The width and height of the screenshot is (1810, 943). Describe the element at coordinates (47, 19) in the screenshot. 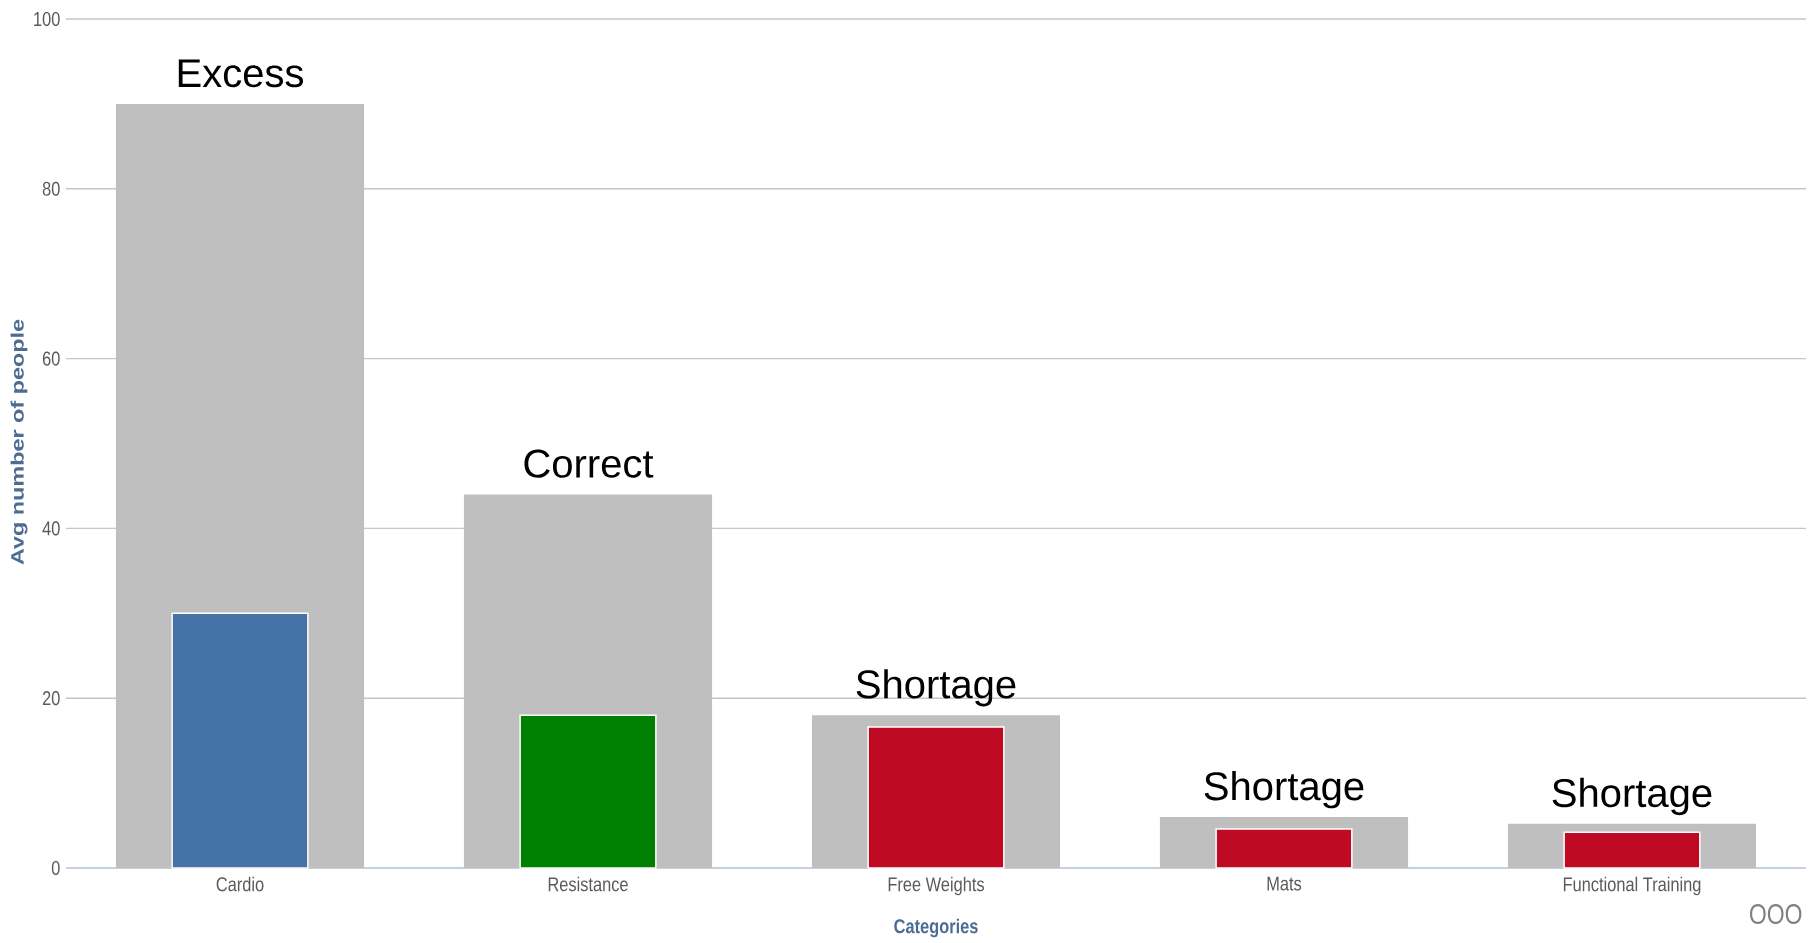

I see `y-tick-label: 100` at that location.